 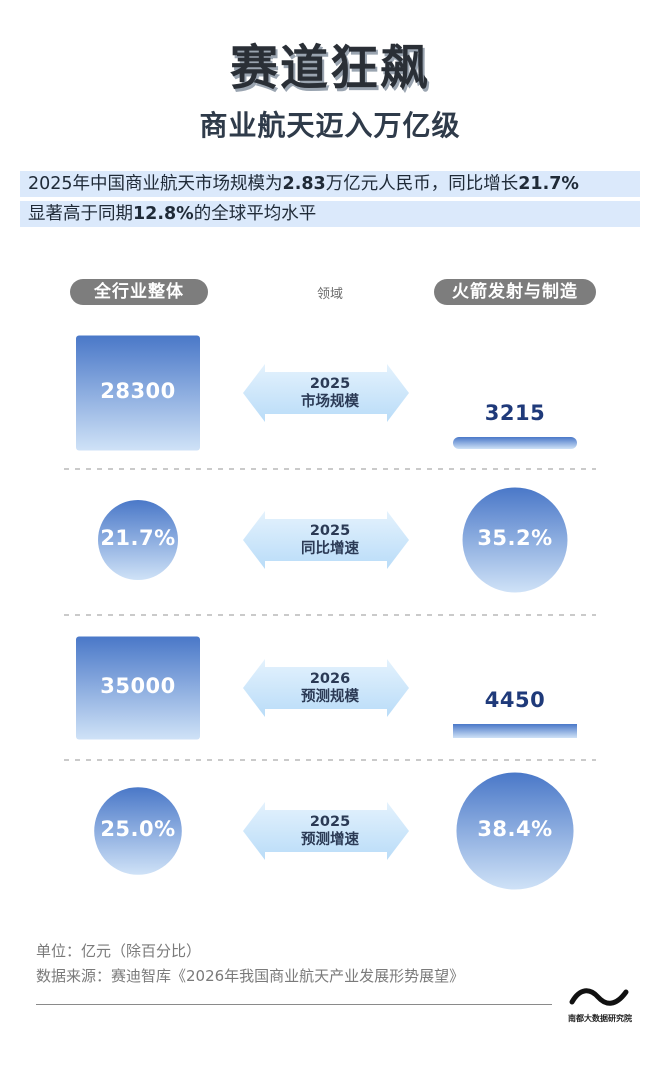 I want to click on arrow-caption-1: 2025 市场规模, so click(x=330, y=393).